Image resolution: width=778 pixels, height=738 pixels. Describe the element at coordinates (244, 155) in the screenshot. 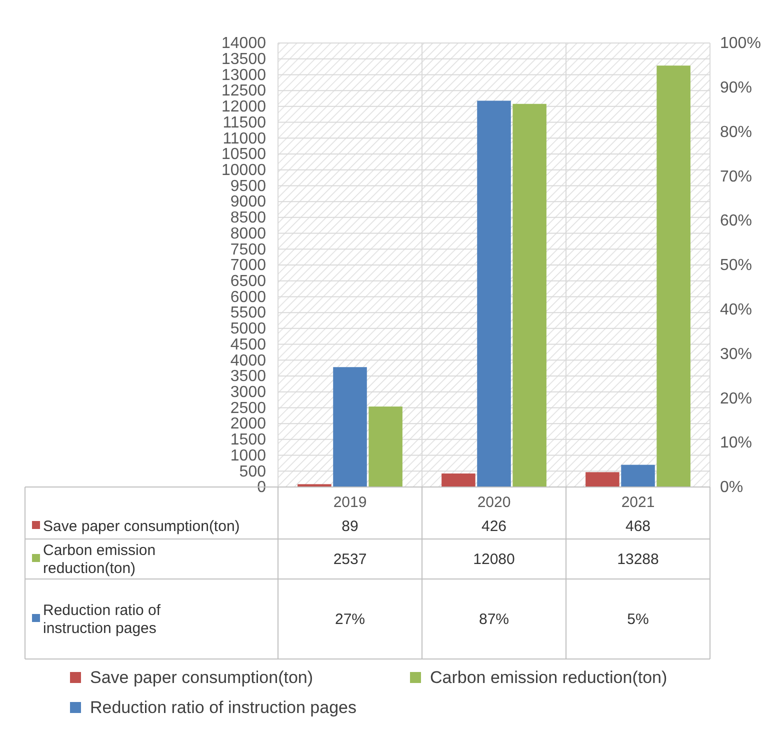

I see `y-tick-label: 10500` at that location.